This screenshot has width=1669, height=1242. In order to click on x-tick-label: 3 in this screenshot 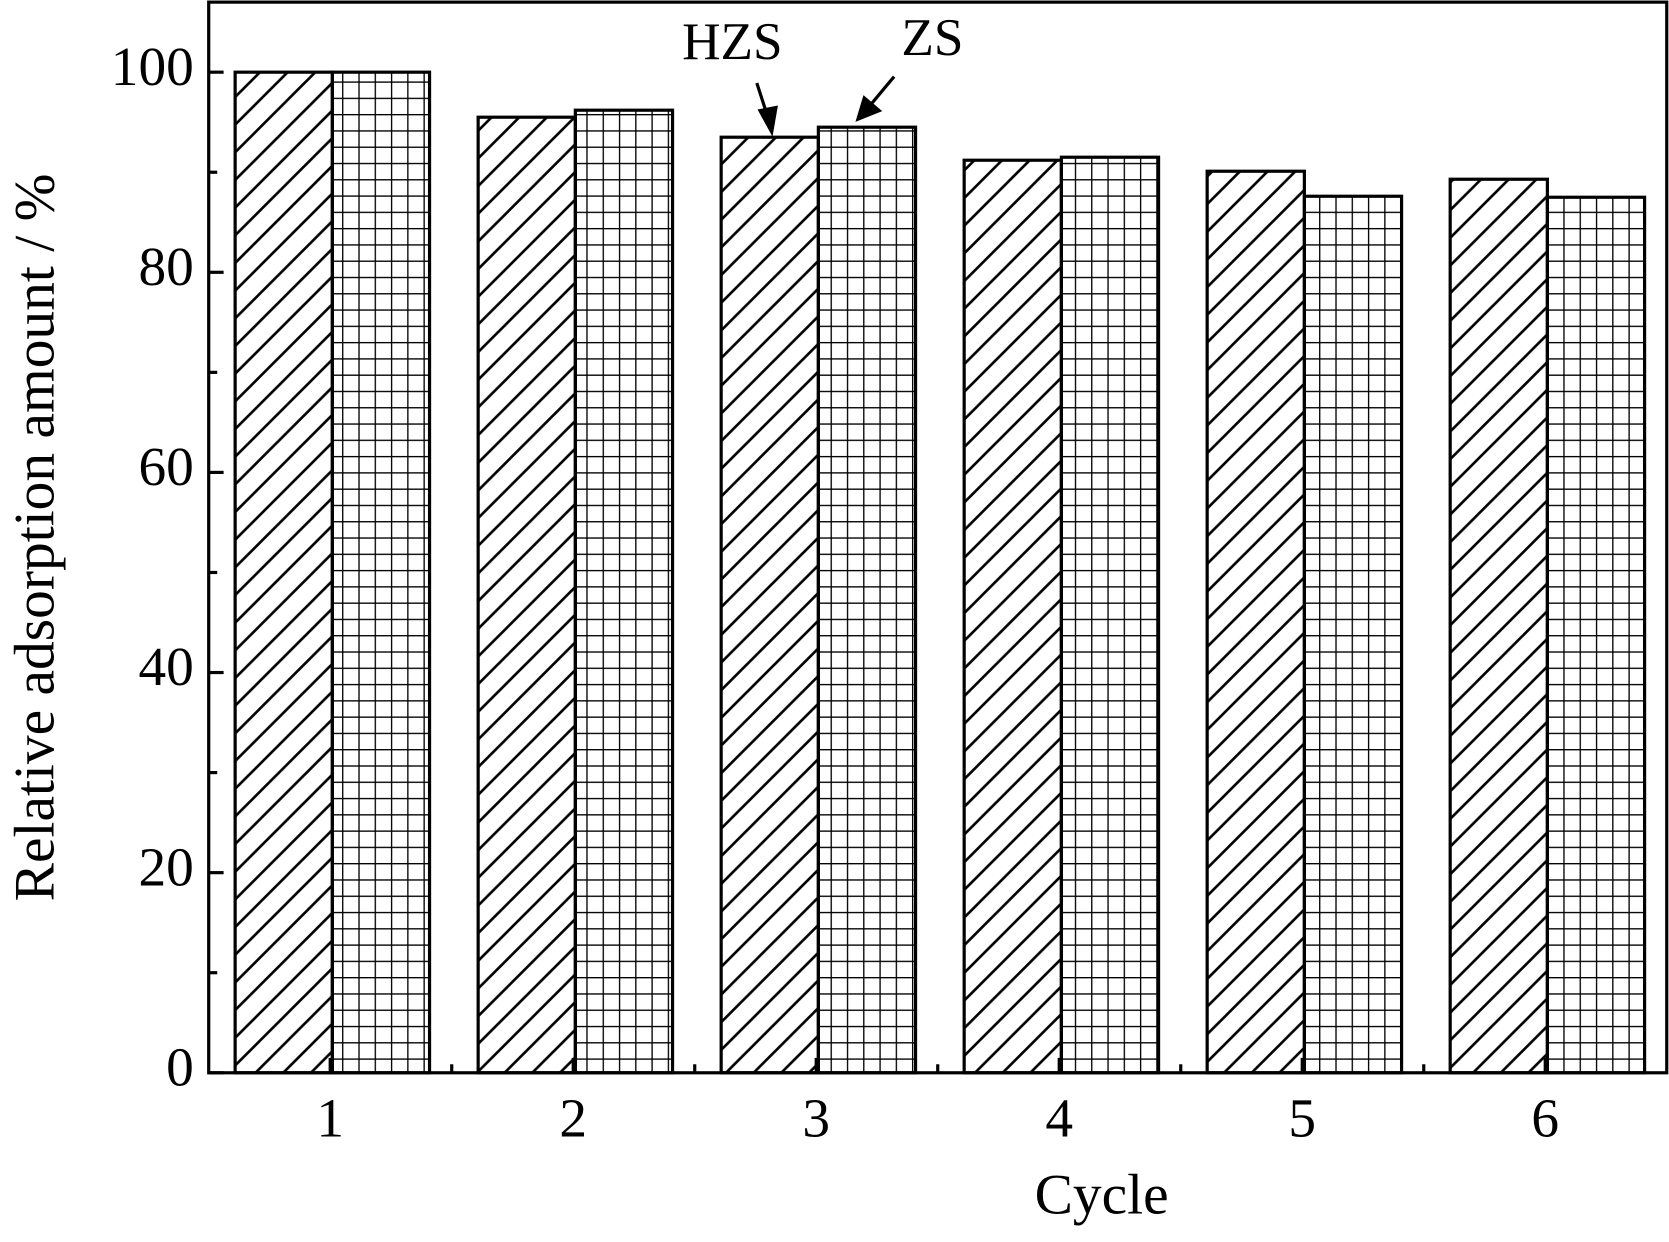, I will do `click(816, 1118)`.